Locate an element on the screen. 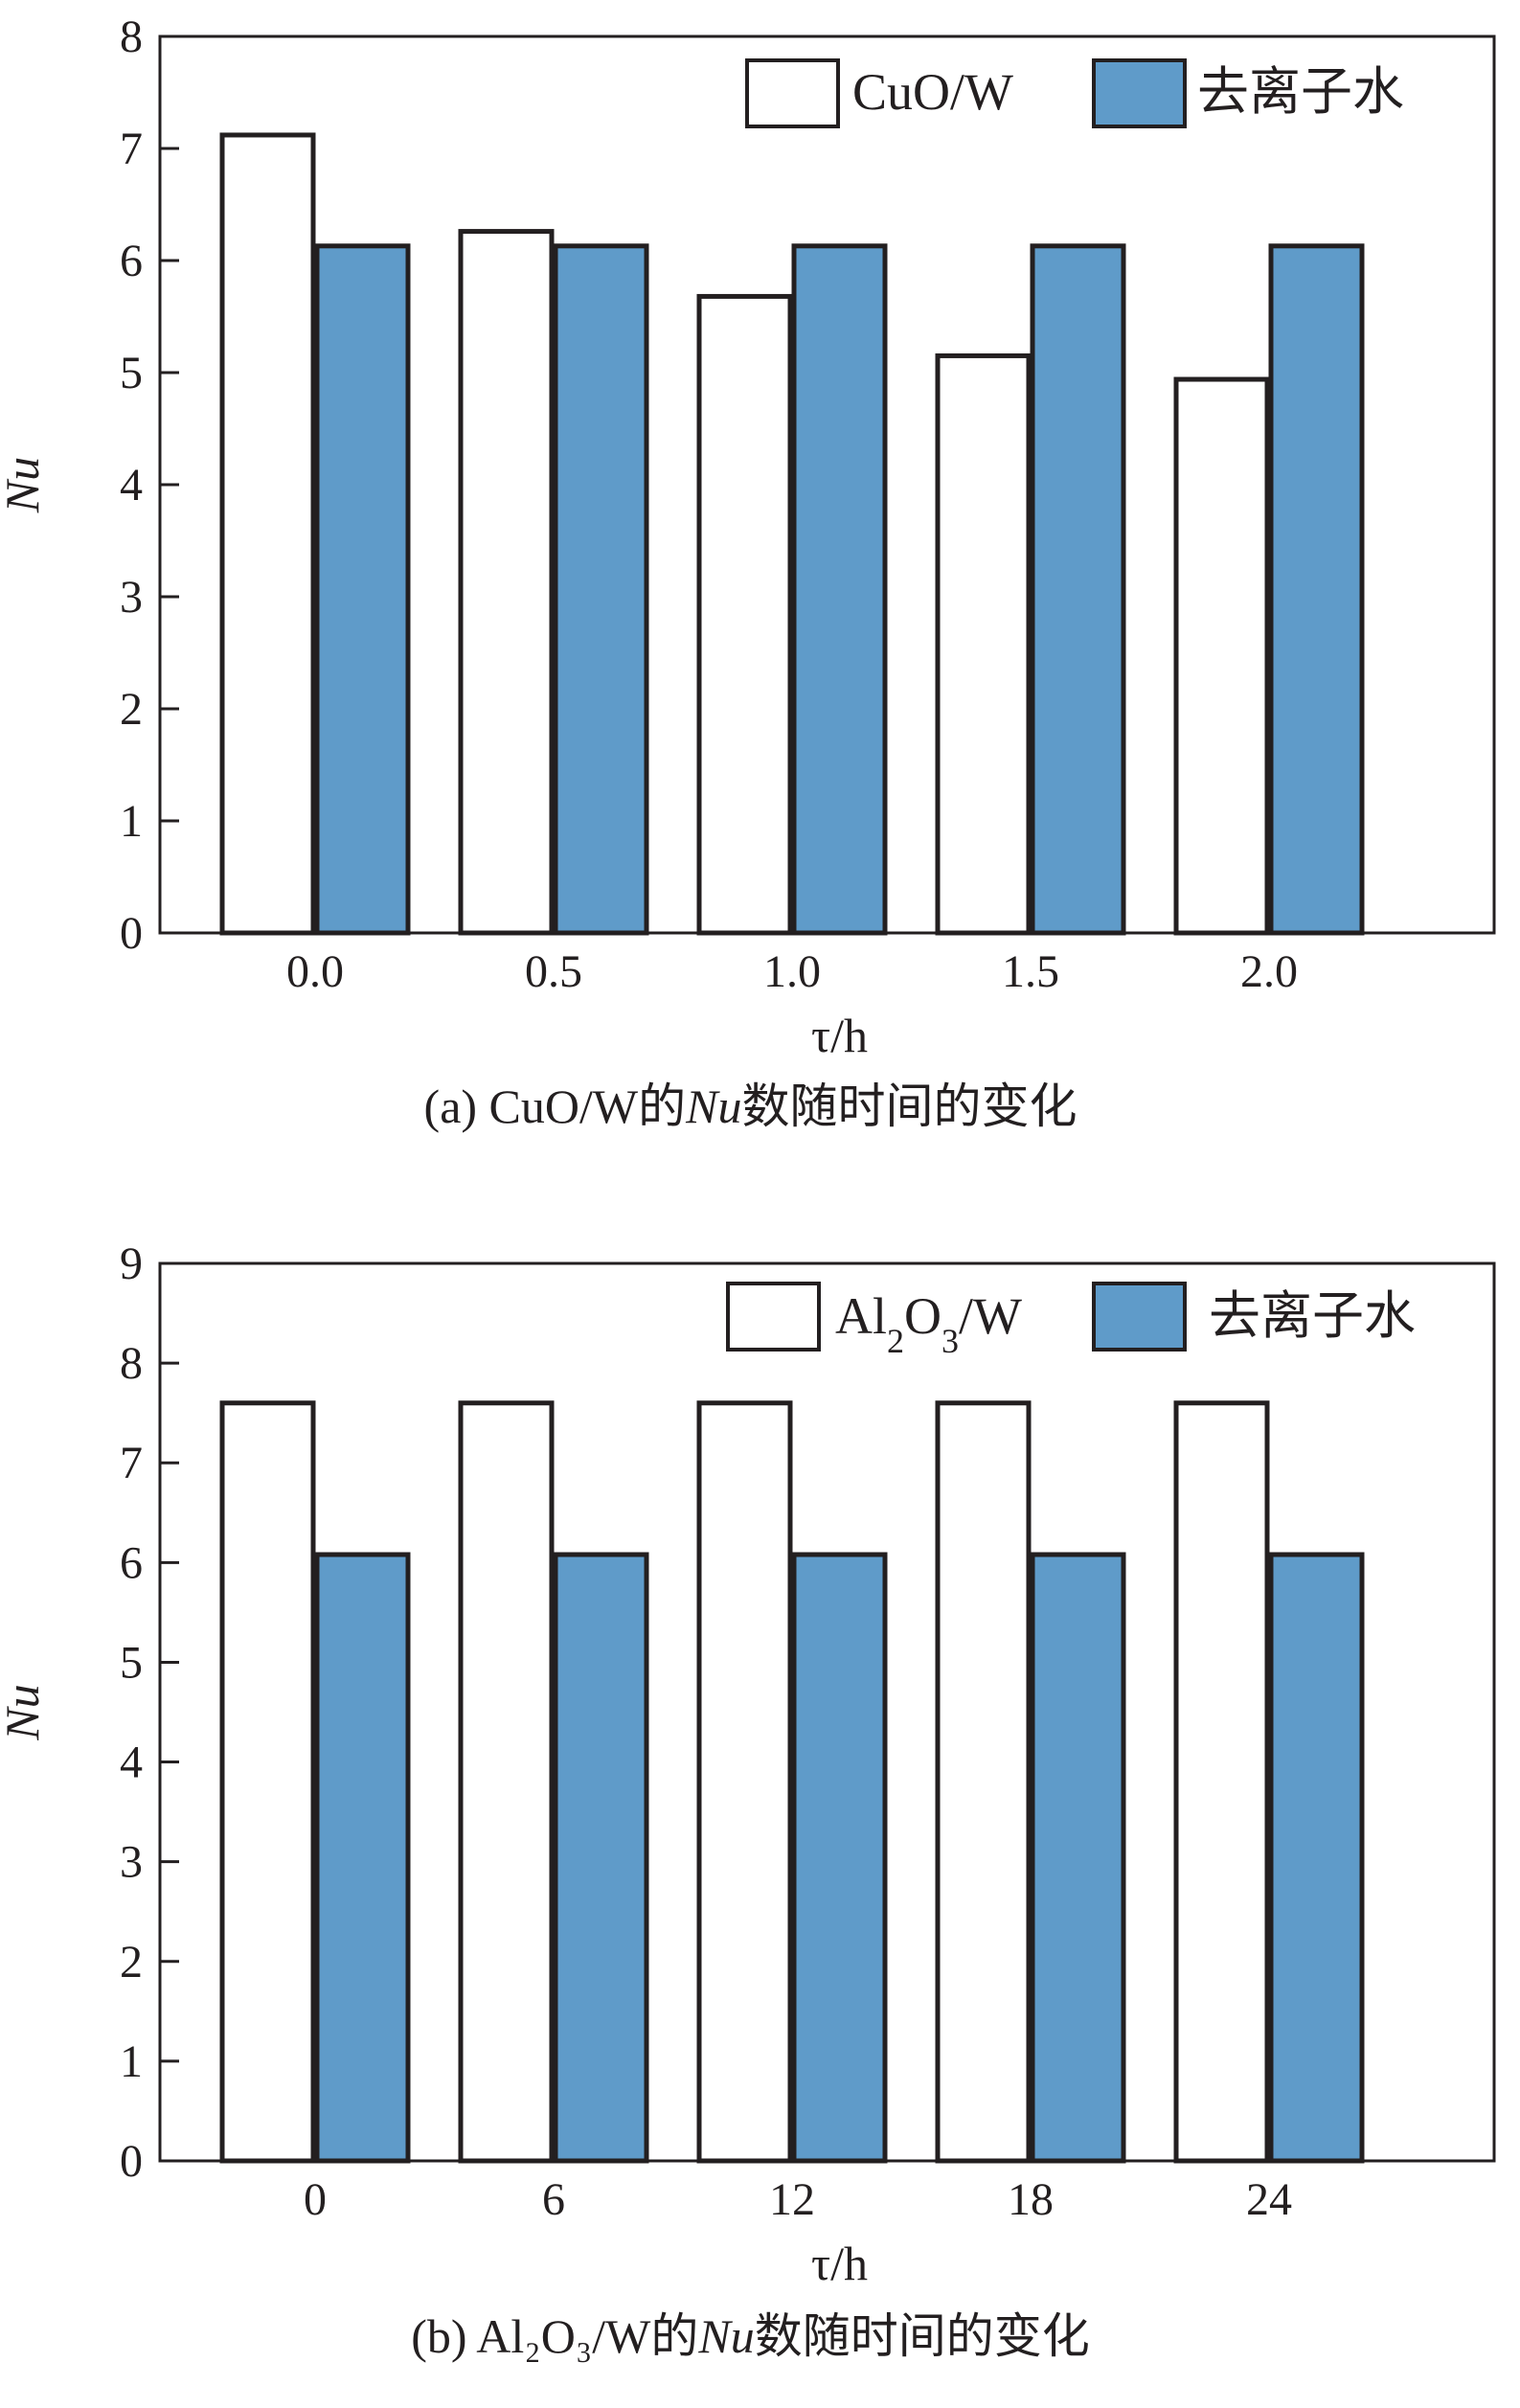 Image resolution: width=1520 pixels, height=2408 pixels. x-tick-label: 18 is located at coordinates (1031, 2199).